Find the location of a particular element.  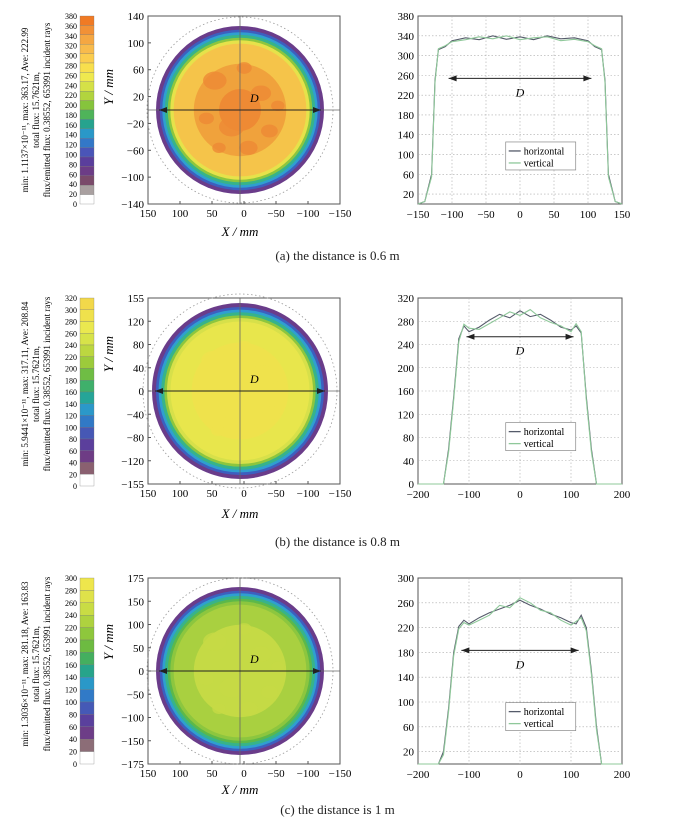

map-D-label: D is located at coordinates (254, 379).